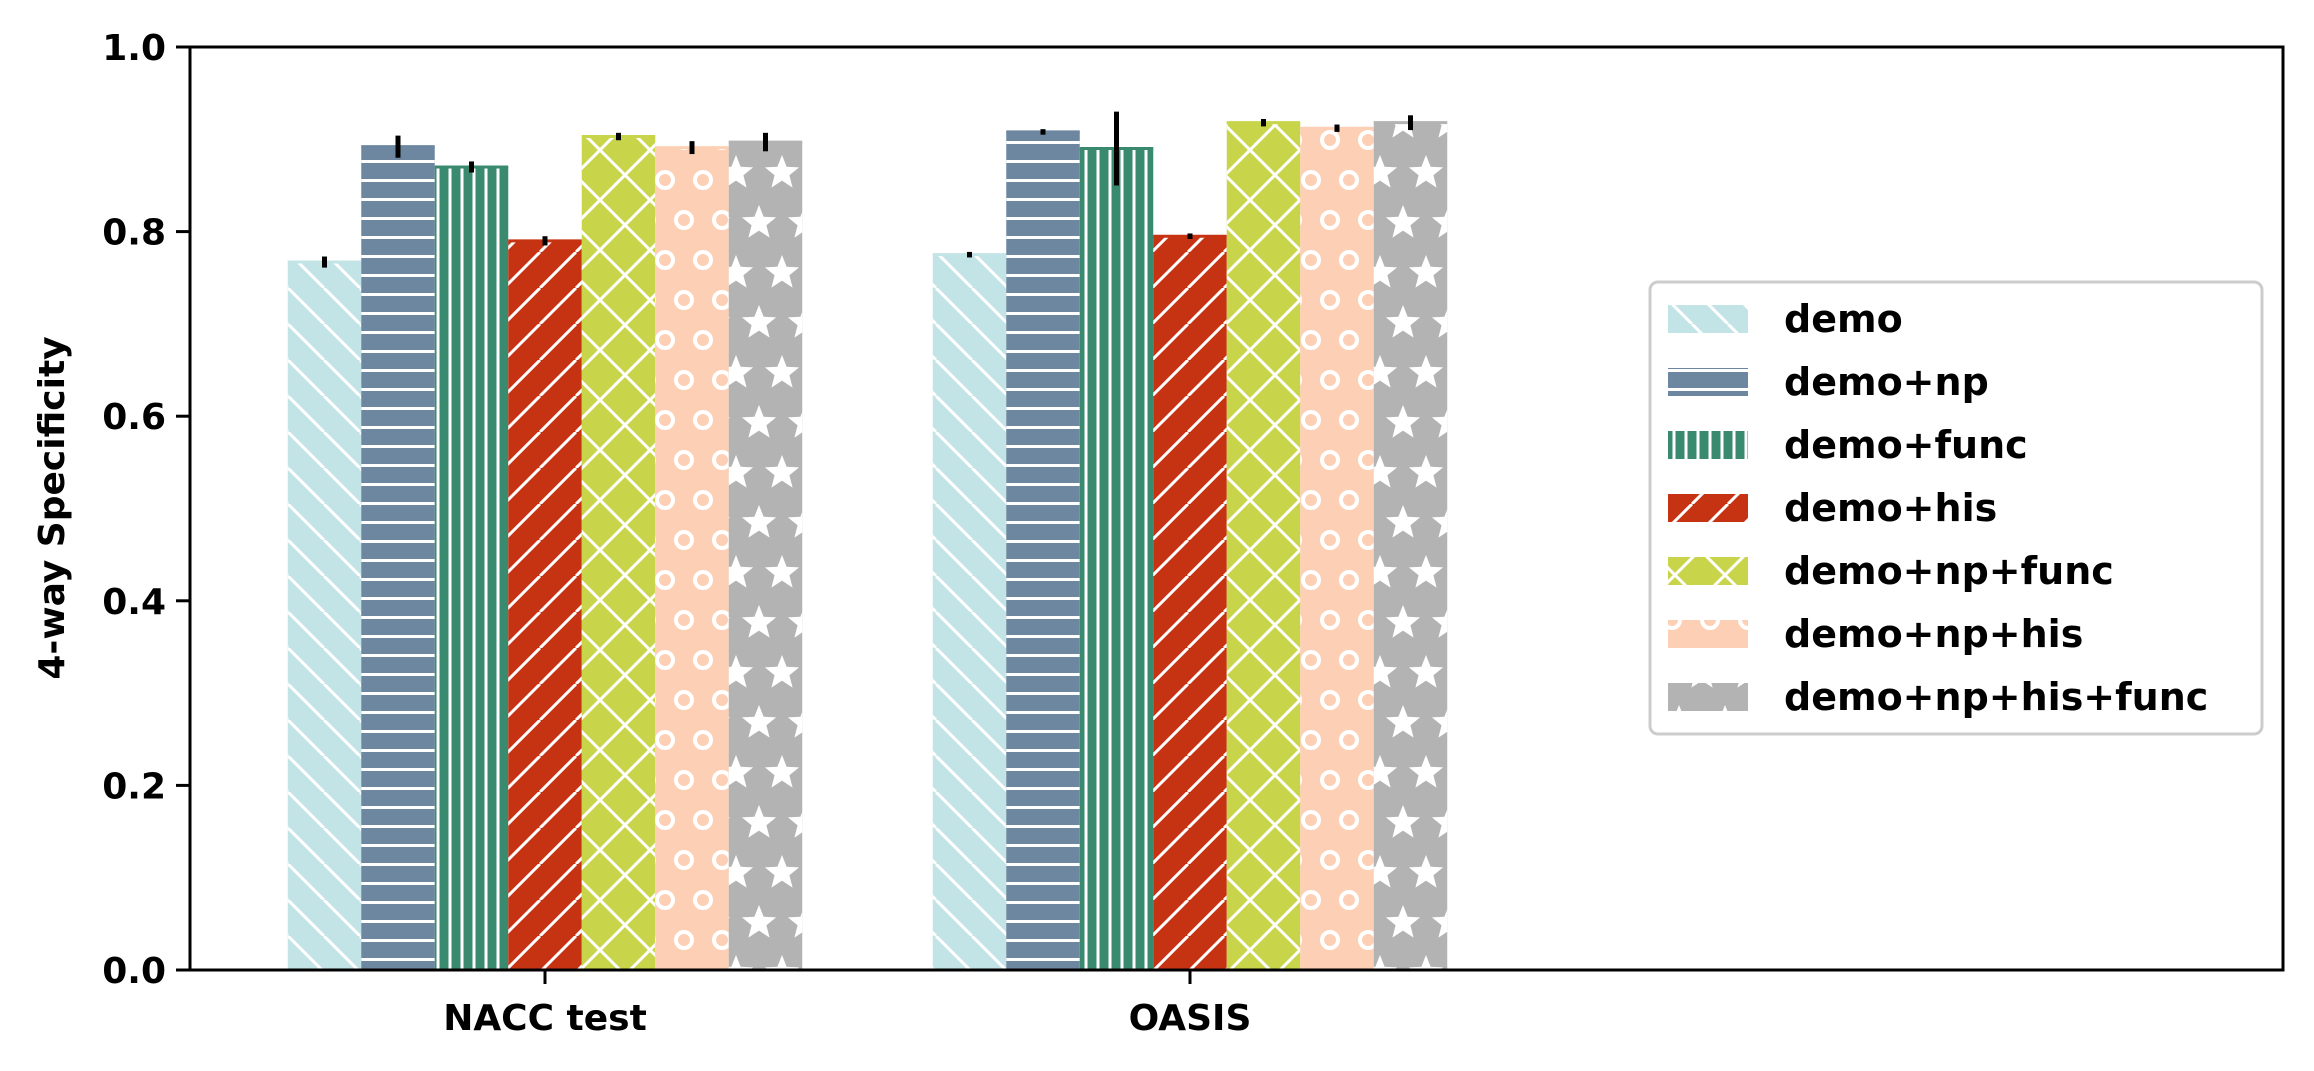 This screenshot has width=2314, height=1071. Describe the element at coordinates (1116, 559) in the screenshot. I see `bar-hatch-demo+func-OASIS` at that location.